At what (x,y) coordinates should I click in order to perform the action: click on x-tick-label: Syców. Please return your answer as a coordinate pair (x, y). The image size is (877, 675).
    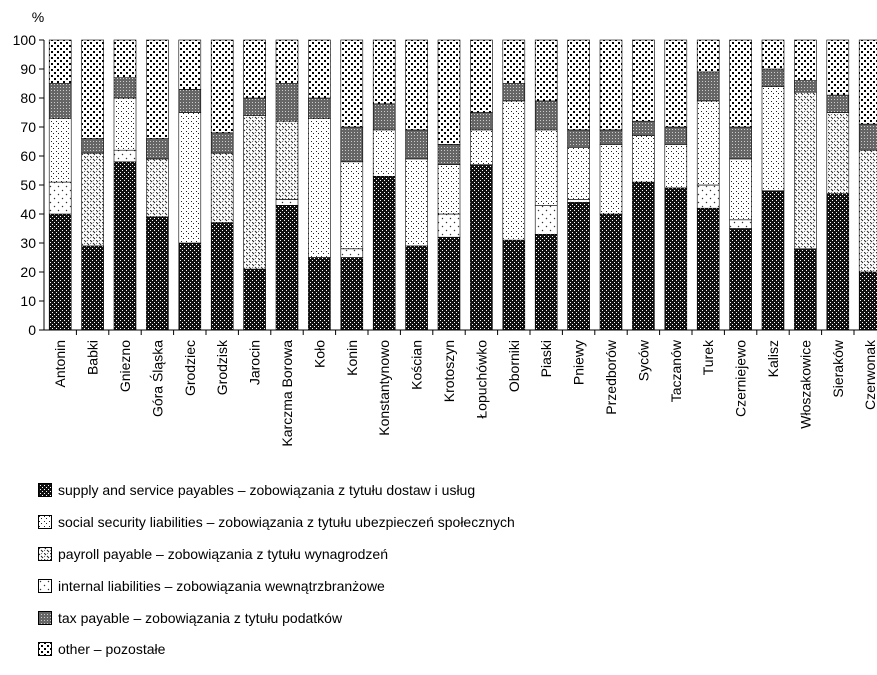
    Looking at the image, I should click on (643, 360).